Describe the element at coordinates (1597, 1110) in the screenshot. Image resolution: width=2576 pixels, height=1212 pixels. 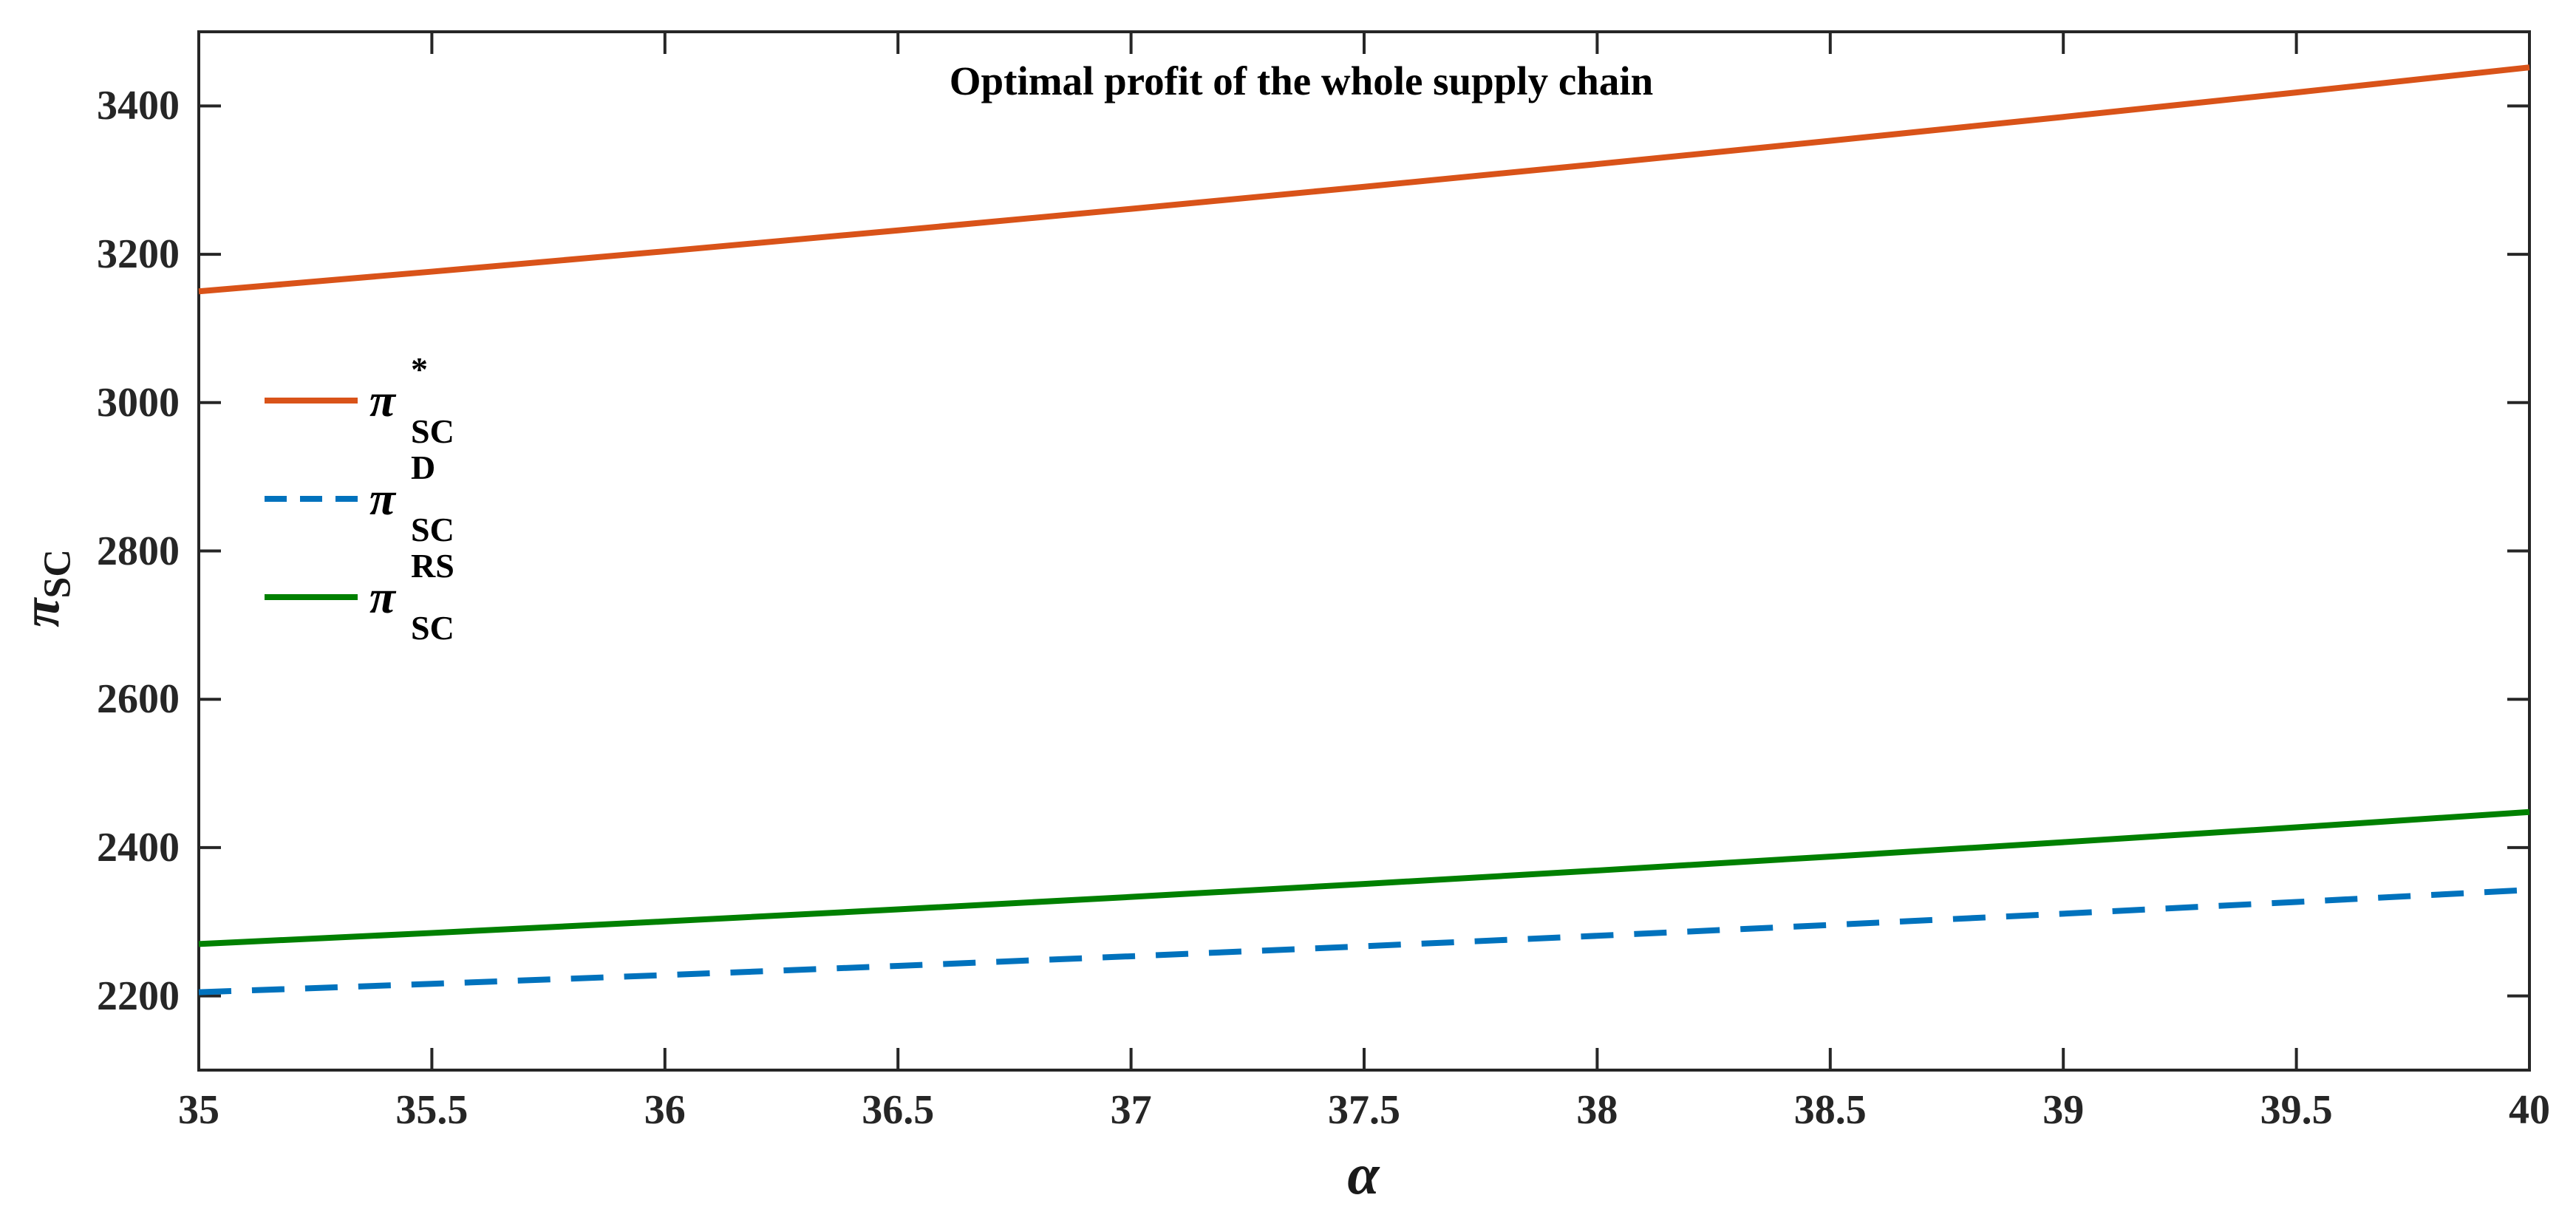
I see `x-tick-label: 38` at that location.